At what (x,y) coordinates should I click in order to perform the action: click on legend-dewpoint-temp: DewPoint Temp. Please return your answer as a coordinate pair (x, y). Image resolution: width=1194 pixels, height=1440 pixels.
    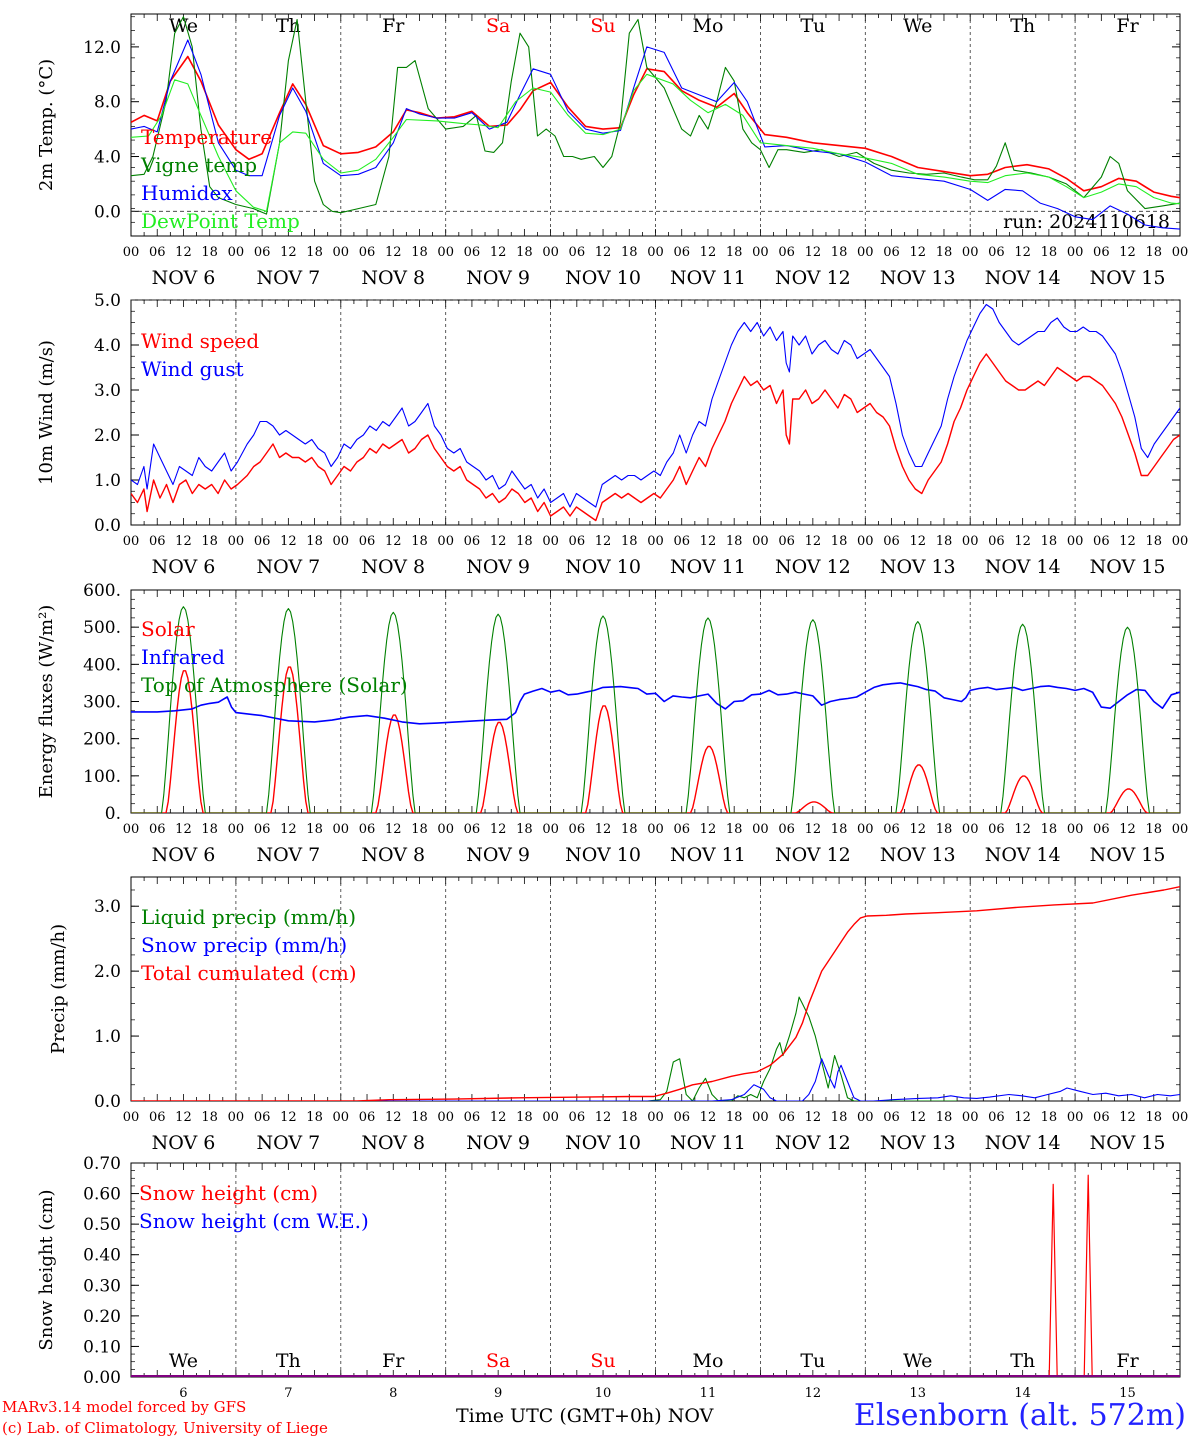
    Looking at the image, I should click on (220, 221).